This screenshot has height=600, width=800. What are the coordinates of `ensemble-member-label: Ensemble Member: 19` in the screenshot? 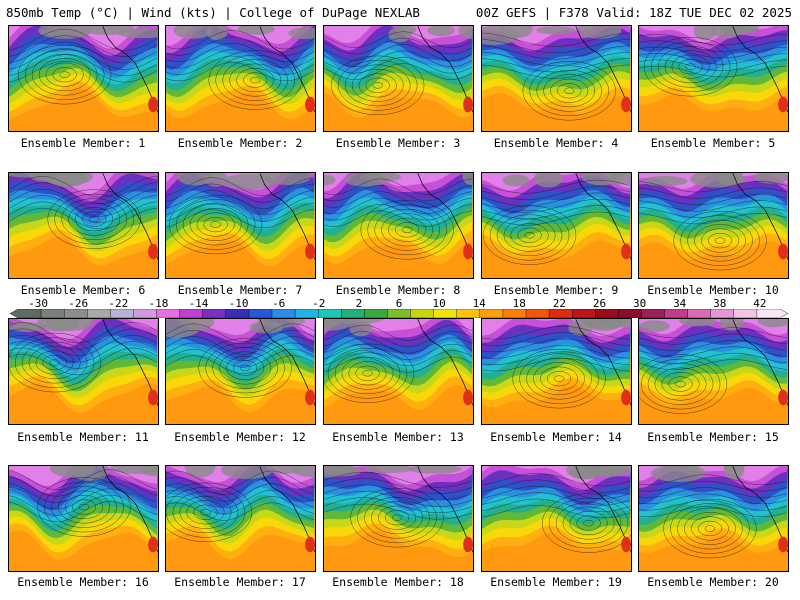 It's located at (556, 582).